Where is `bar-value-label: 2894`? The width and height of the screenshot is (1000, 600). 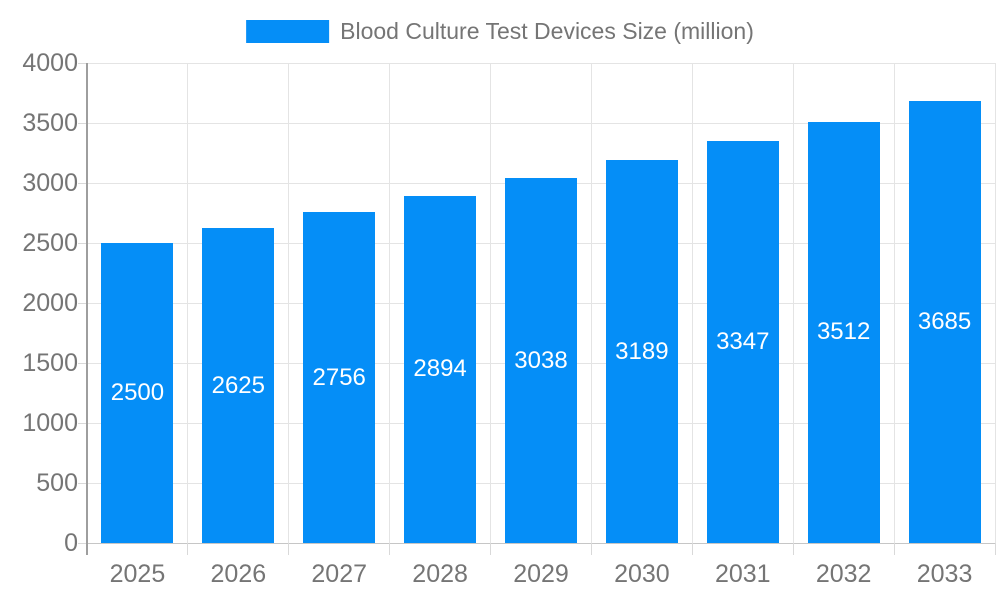 bar-value-label: 2894 is located at coordinates (440, 369).